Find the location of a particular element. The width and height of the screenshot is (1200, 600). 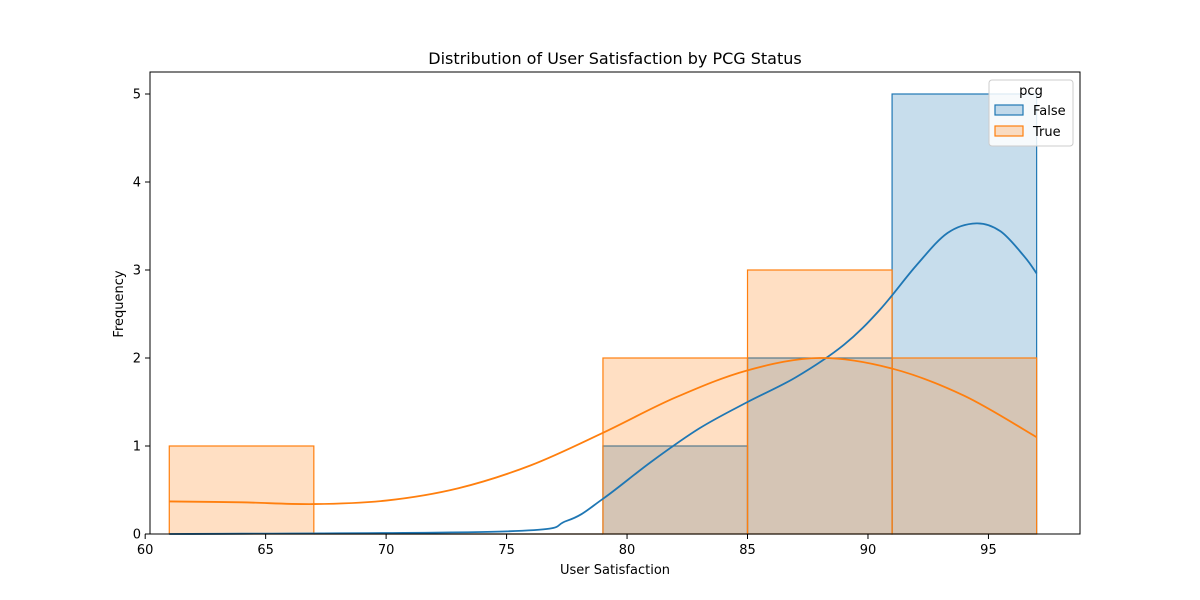

y-axis-label: Frequency is located at coordinates (119, 303).